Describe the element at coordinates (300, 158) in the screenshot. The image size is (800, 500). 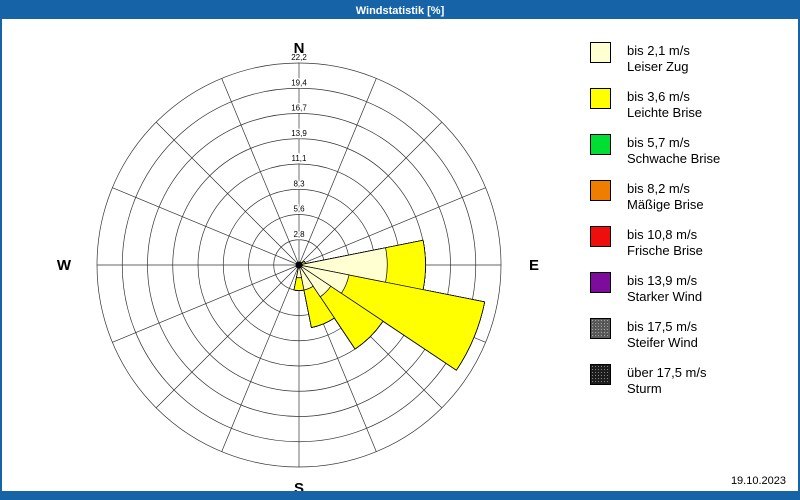
I see `ring-label: 11,1` at that location.